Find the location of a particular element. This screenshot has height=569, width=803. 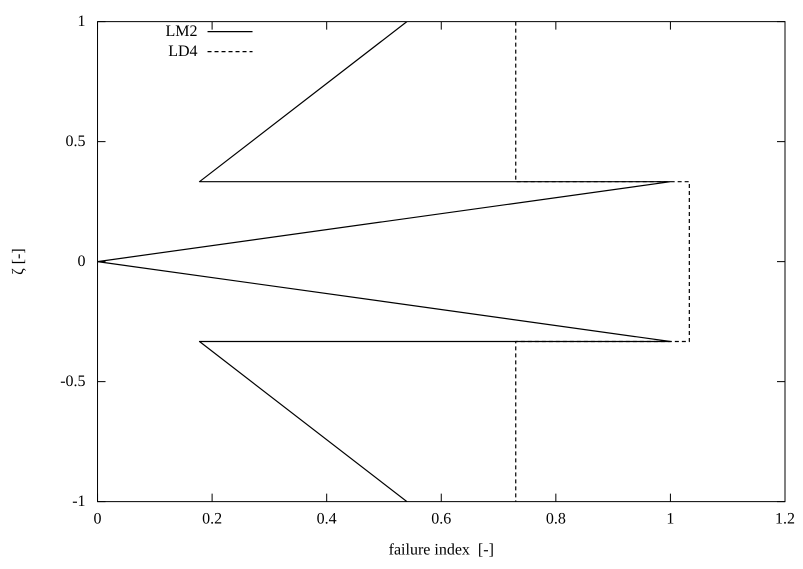

x-axis-title: failure index [-] is located at coordinates (441, 550).